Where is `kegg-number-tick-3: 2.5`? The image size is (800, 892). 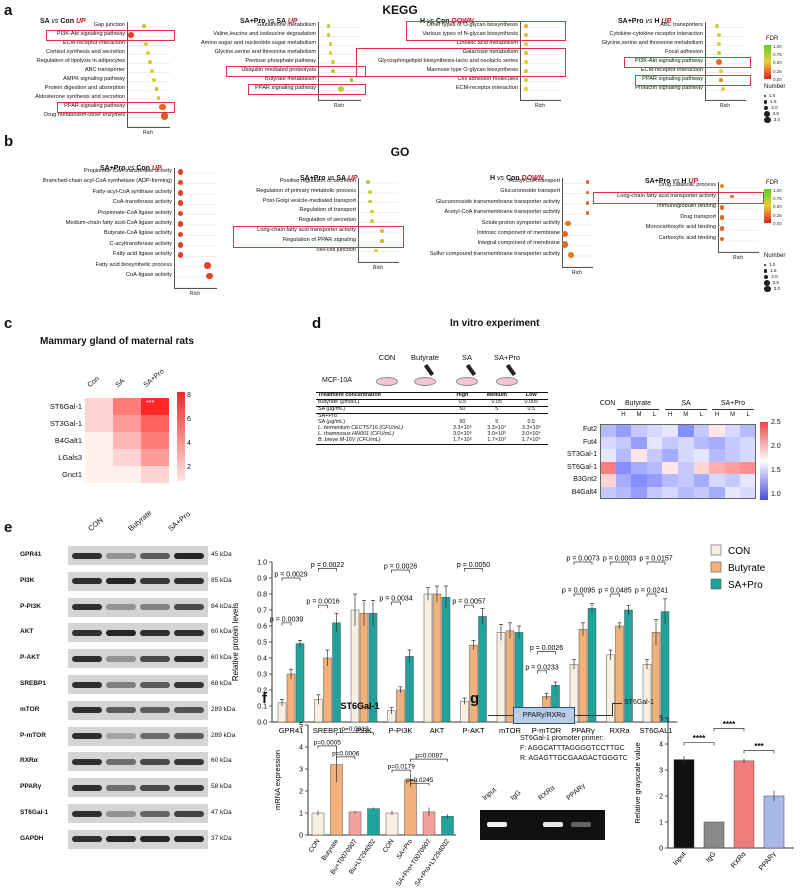 kegg-number-tick-3: 2.5 is located at coordinates (772, 114).